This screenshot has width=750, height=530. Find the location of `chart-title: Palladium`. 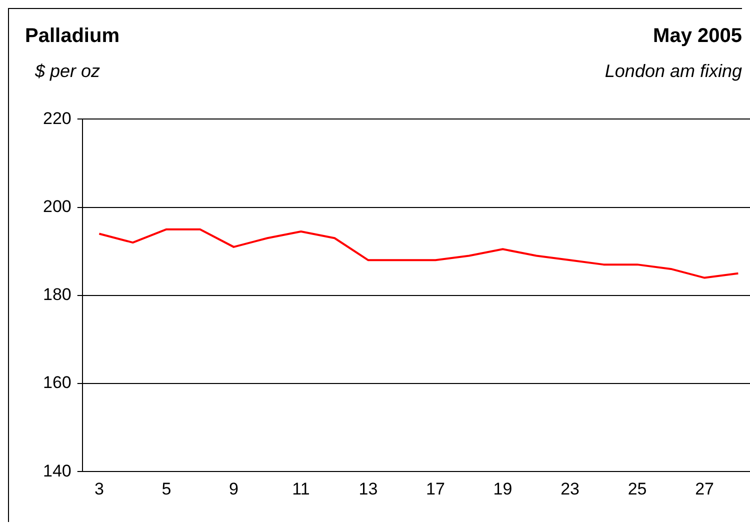

chart-title: Palladium is located at coordinates (72, 36).